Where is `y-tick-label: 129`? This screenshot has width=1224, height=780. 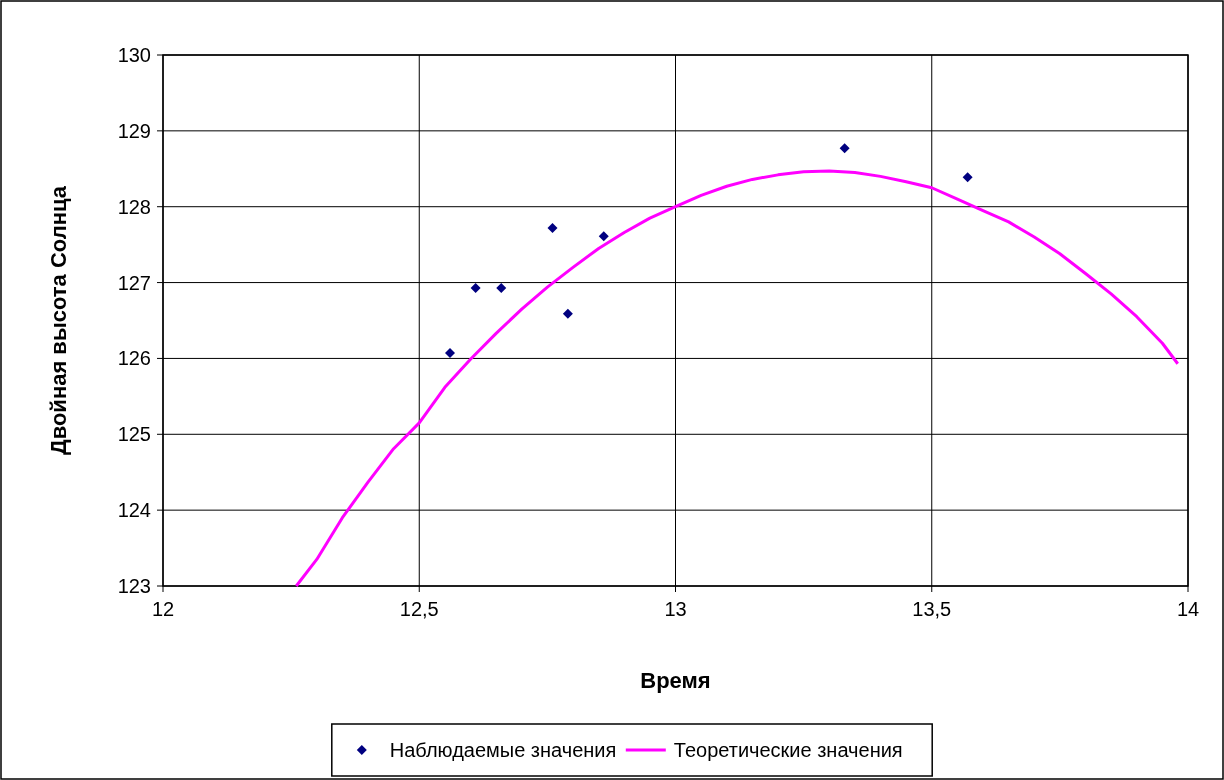
y-tick-label: 129 is located at coordinates (134, 130).